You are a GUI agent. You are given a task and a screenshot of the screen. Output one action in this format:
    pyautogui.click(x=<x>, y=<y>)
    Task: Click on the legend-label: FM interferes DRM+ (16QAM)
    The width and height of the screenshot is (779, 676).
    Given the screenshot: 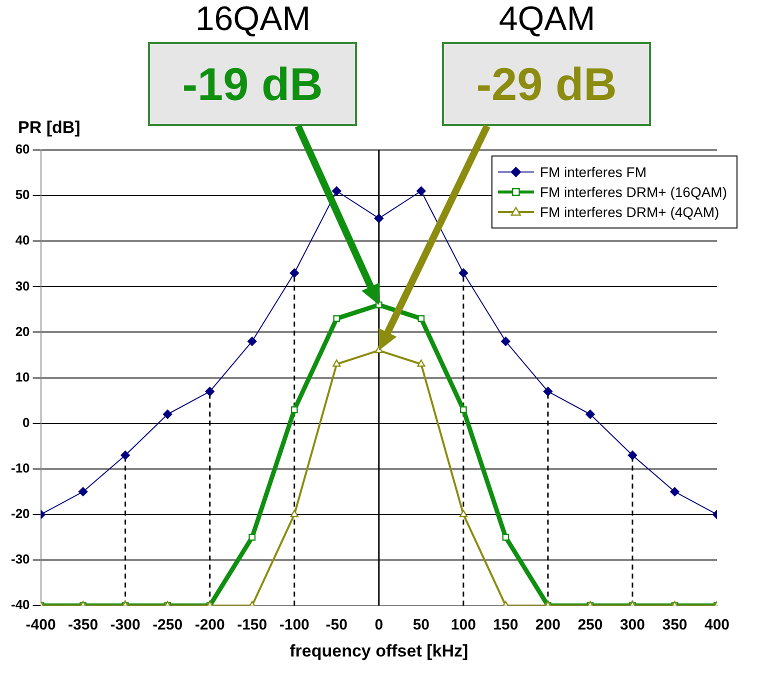 What is the action you would take?
    pyautogui.click(x=634, y=192)
    